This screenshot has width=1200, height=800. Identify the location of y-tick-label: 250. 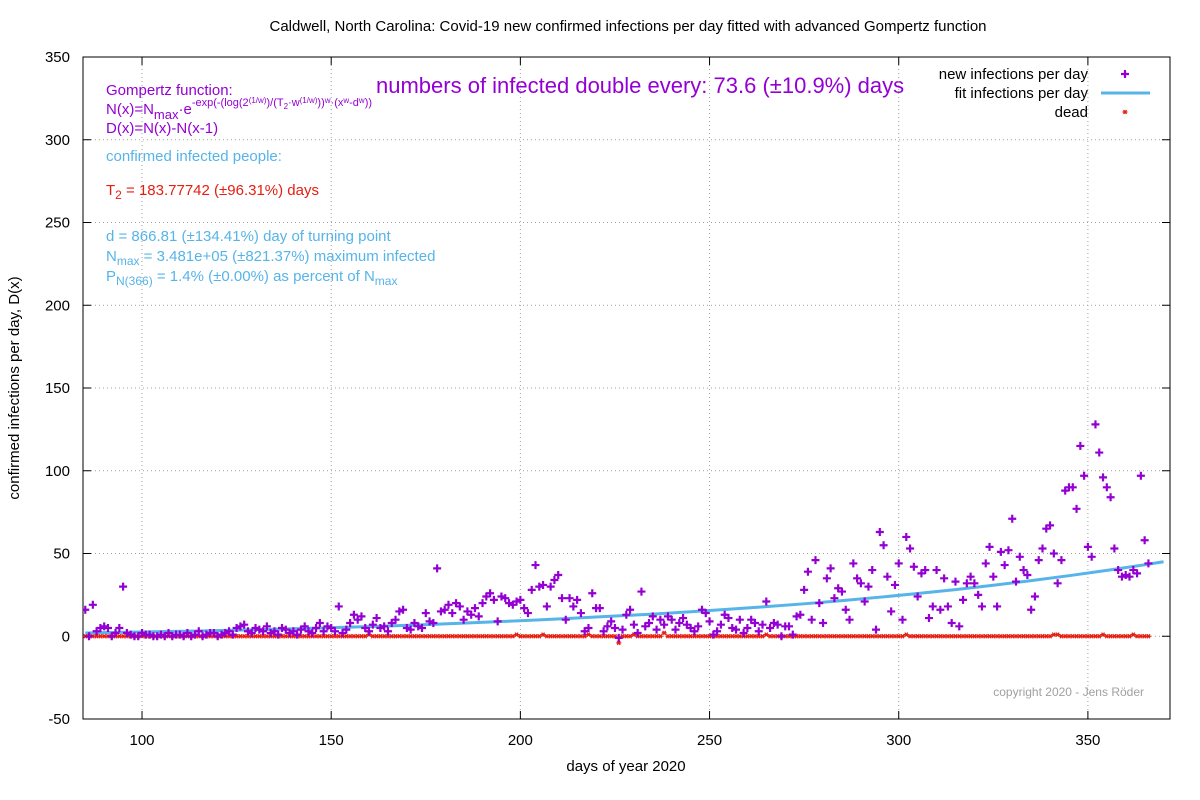
(57, 223).